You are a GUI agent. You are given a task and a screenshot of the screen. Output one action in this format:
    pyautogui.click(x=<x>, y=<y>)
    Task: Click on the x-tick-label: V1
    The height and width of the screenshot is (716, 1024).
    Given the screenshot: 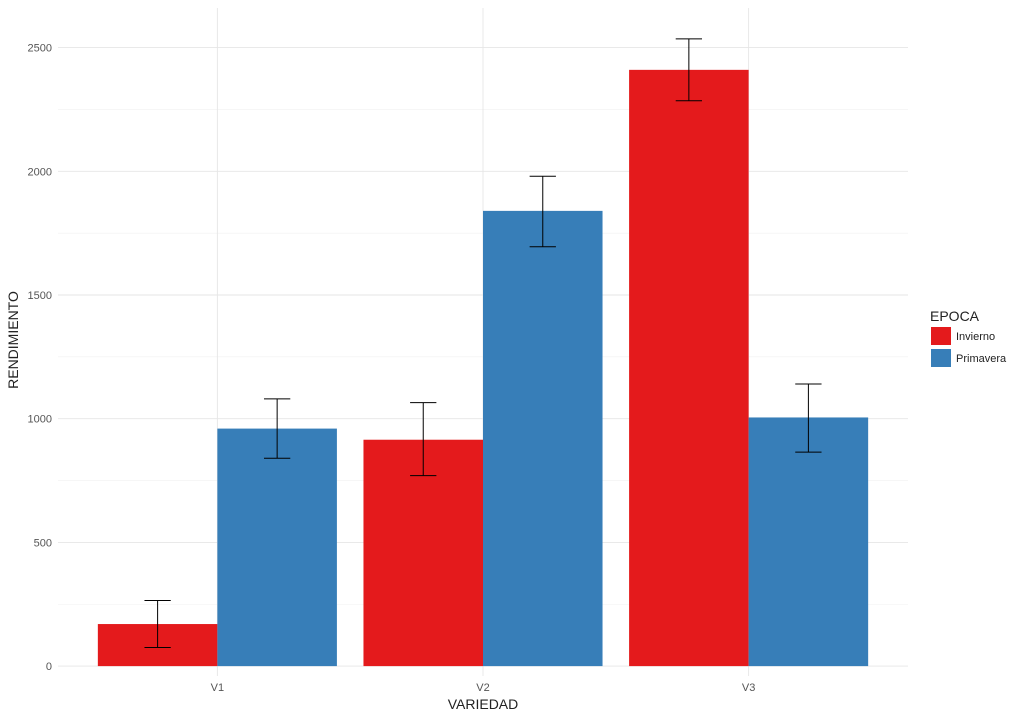 What is the action you would take?
    pyautogui.click(x=217, y=688)
    